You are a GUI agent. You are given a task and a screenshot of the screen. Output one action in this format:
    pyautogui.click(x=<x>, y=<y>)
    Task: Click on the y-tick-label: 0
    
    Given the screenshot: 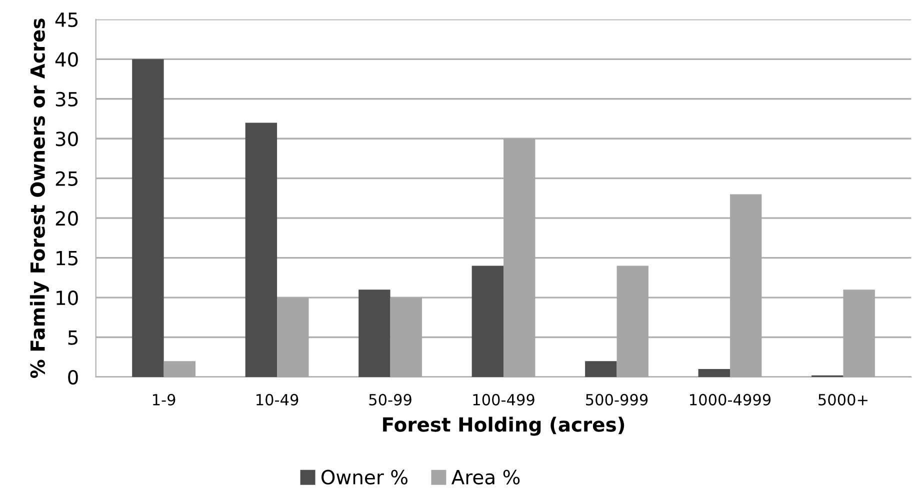 What is the action you would take?
    pyautogui.click(x=73, y=377)
    